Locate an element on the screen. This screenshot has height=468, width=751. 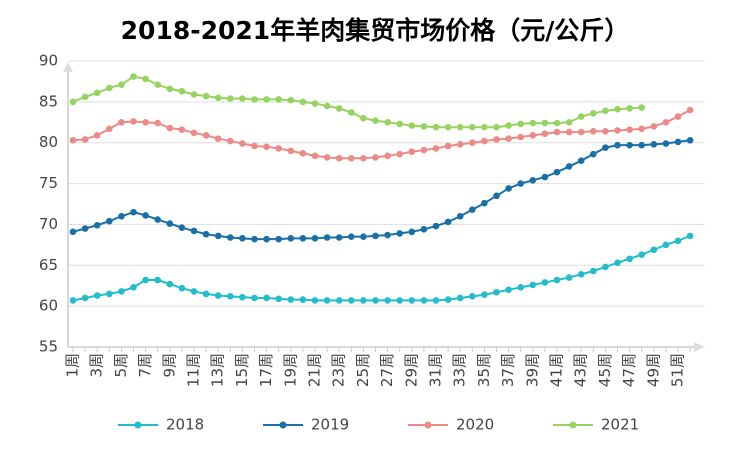
x-tick-label: 23周 is located at coordinates (339, 370).